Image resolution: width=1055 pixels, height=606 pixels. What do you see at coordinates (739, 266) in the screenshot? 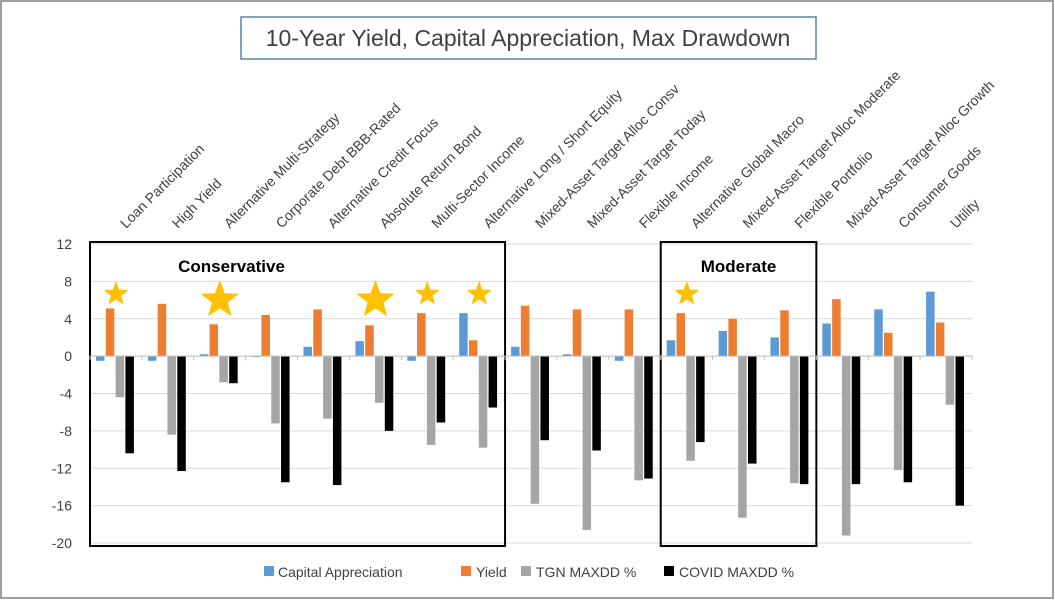
I see `group-box-label: Moderate` at bounding box center [739, 266].